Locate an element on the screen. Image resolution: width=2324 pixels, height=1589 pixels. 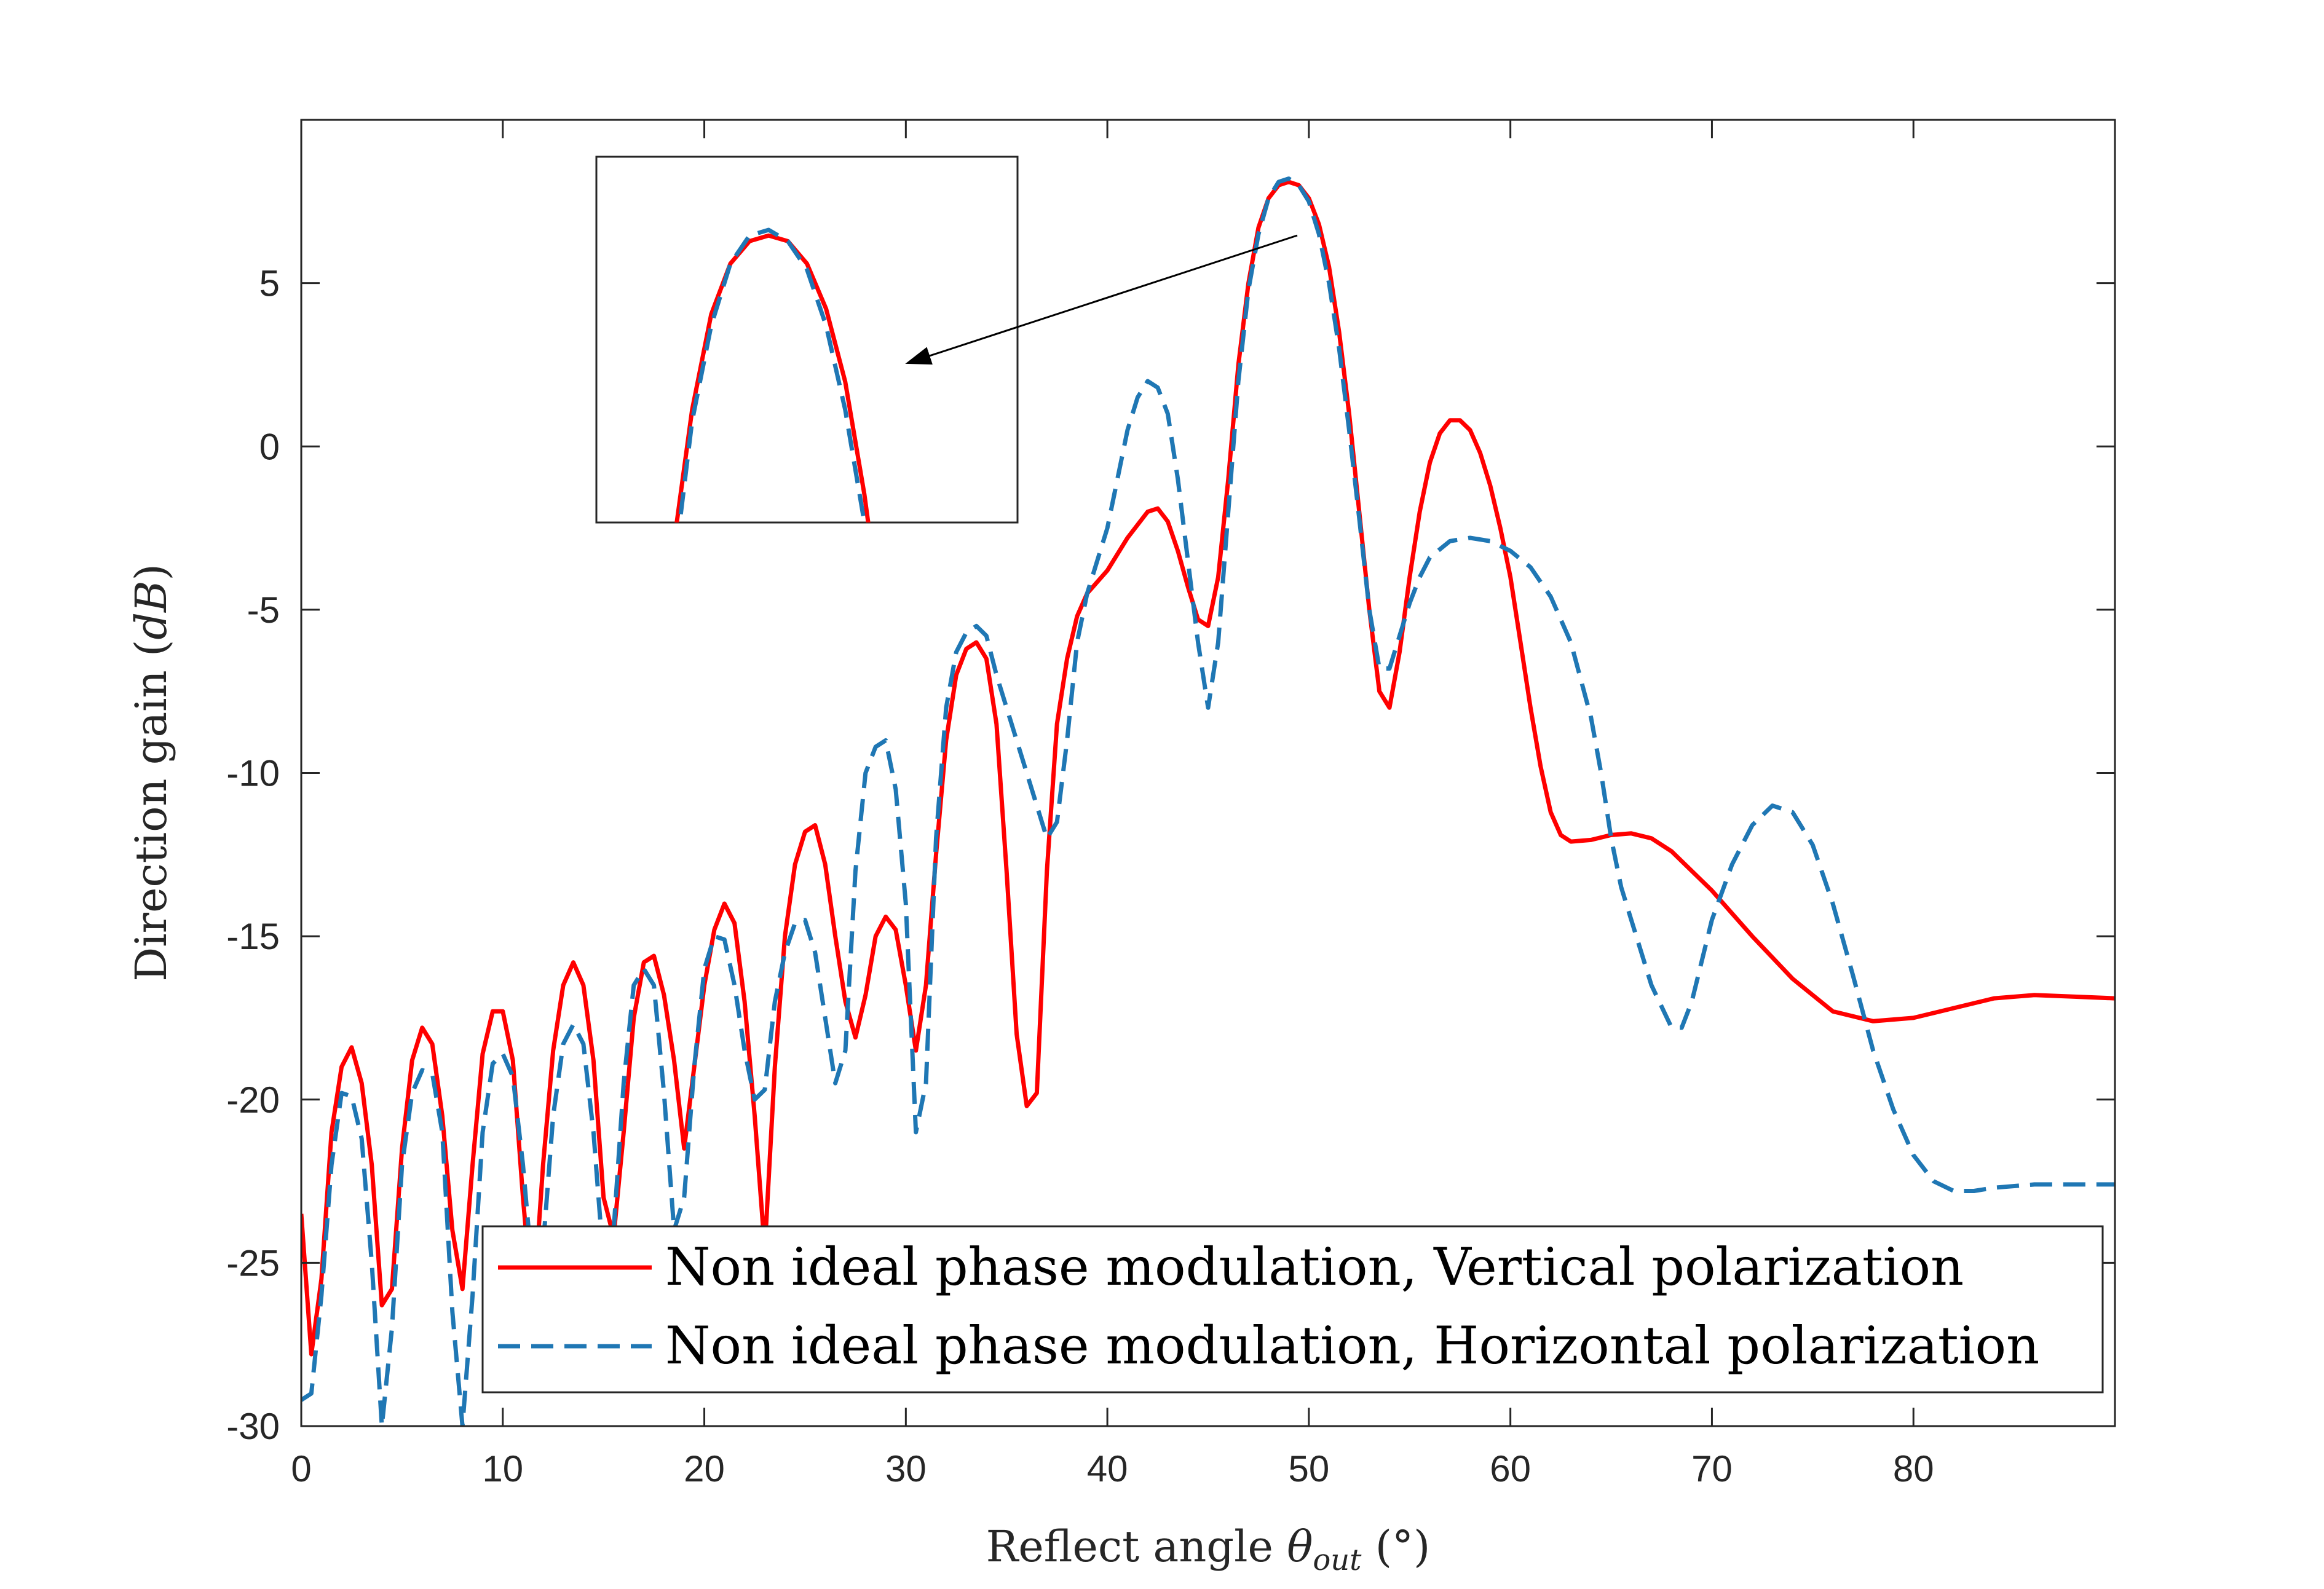
y-tick-label-5: 5 is located at coordinates (269, 283).